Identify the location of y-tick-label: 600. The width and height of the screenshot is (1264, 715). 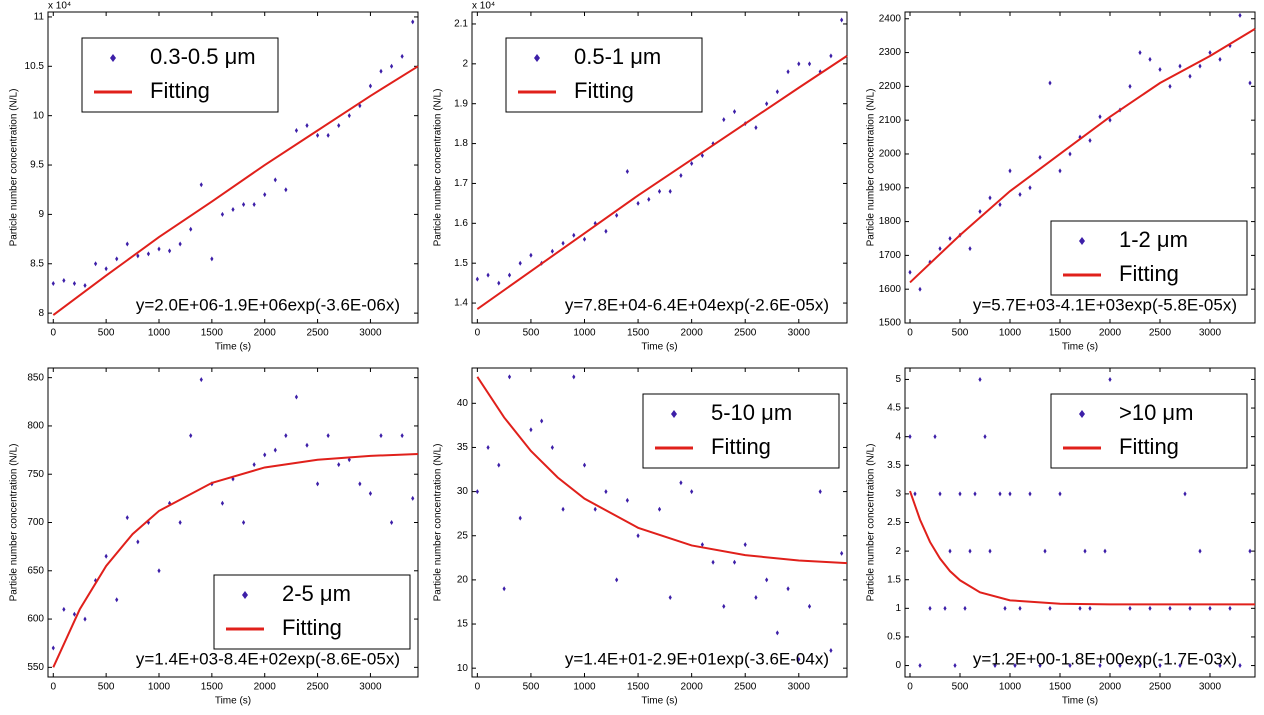
(35, 619).